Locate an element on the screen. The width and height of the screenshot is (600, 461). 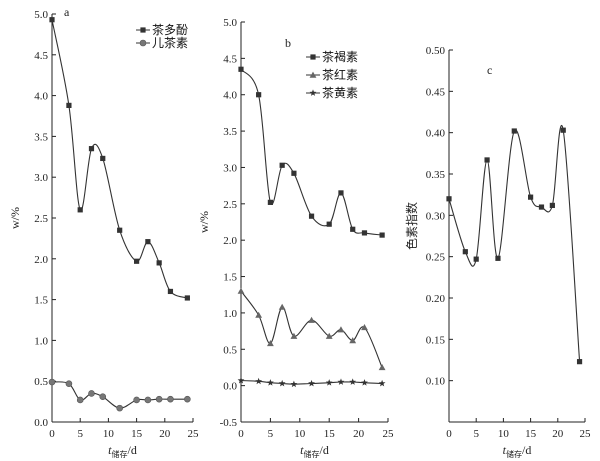
y-tick-label: 0.10 is located at coordinates (436, 382).